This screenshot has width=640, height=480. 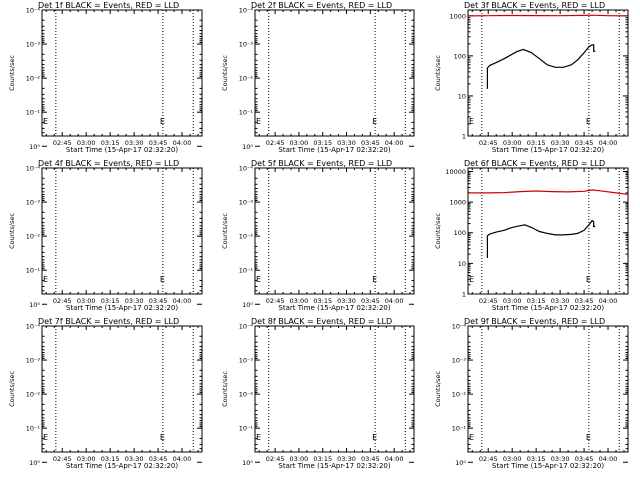 What do you see at coordinates (464, 295) in the screenshot?
I see `y-tick-label: 1` at bounding box center [464, 295].